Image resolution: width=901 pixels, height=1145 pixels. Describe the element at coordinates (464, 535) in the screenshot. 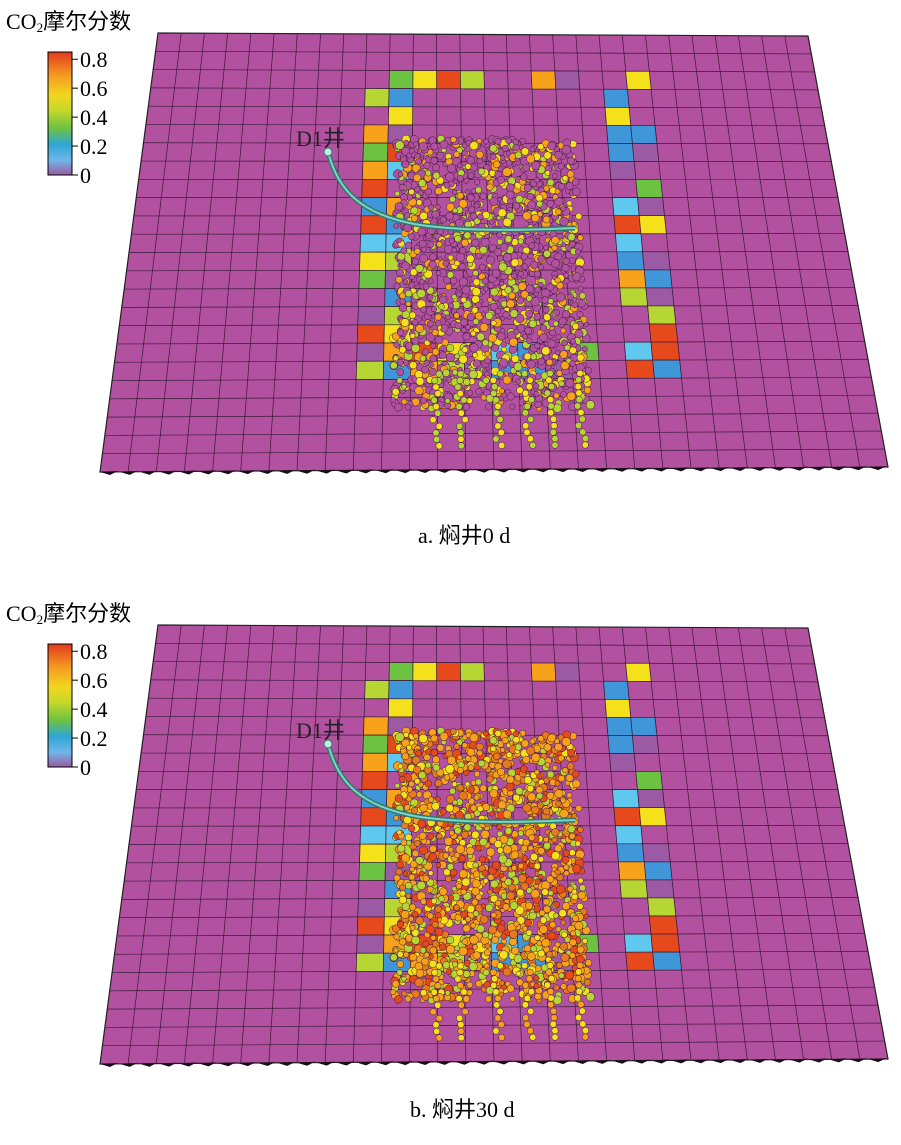

I see `panel-caption: a. 焖井0 d` at that location.